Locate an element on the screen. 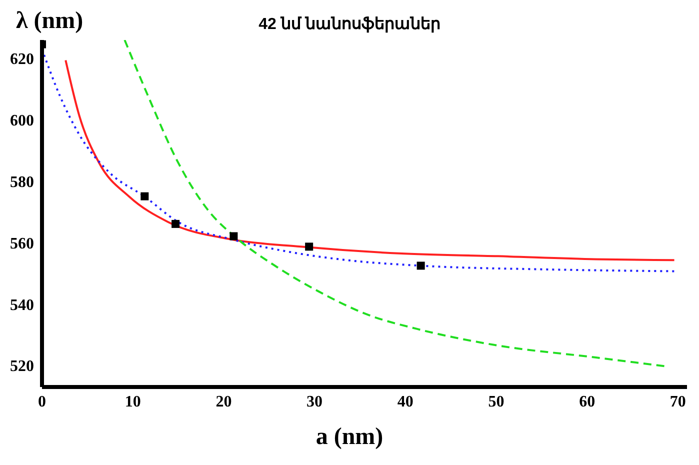 Image resolution: width=699 pixels, height=465 pixels. x-tick-label: 70 is located at coordinates (678, 401).